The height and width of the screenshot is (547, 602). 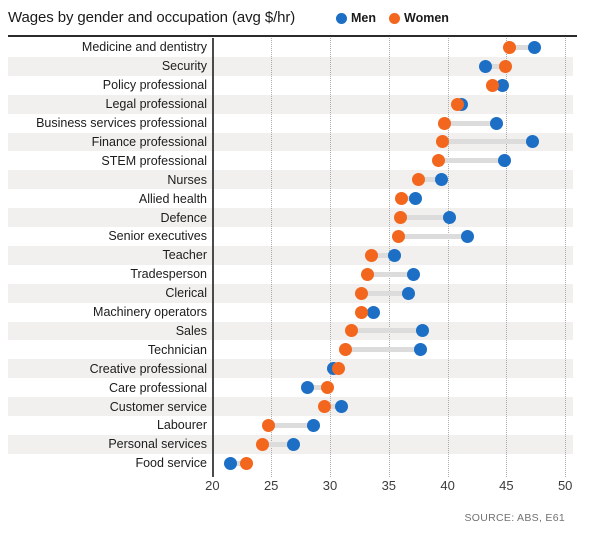 What do you see at coordinates (181, 425) in the screenshot?
I see `occupation-label: Labourer` at bounding box center [181, 425].